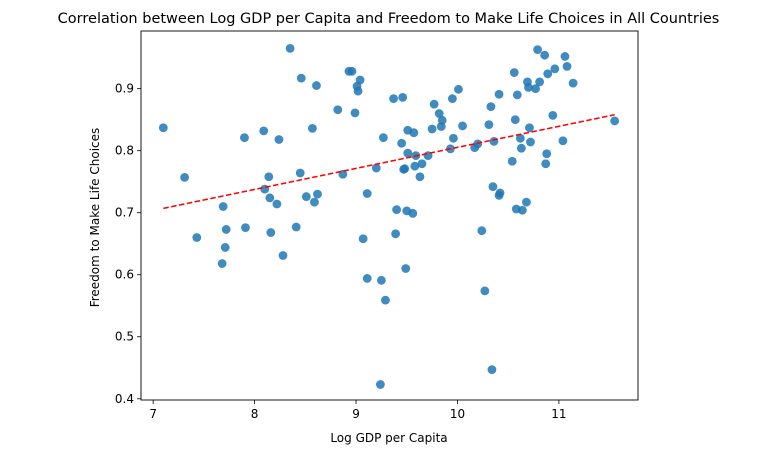 The width and height of the screenshot is (777, 455). I want to click on y-axis-ticks: 0.4 0.5 0.6 0.7 0.8 0.9, so click(128, 244).